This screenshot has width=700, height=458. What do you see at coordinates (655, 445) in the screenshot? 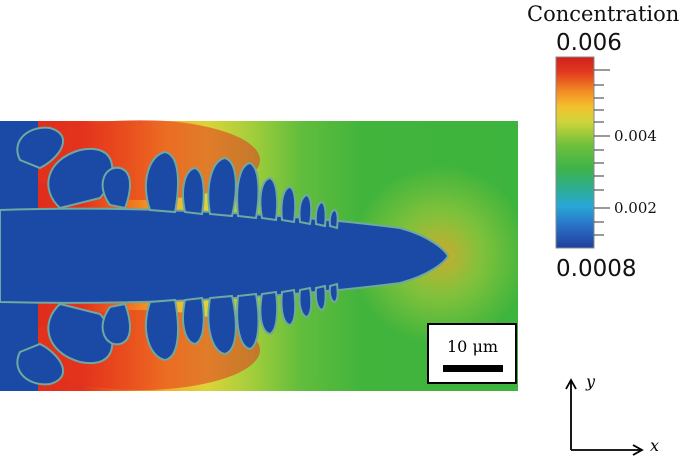
I see `x-axis-label: x` at bounding box center [655, 445].